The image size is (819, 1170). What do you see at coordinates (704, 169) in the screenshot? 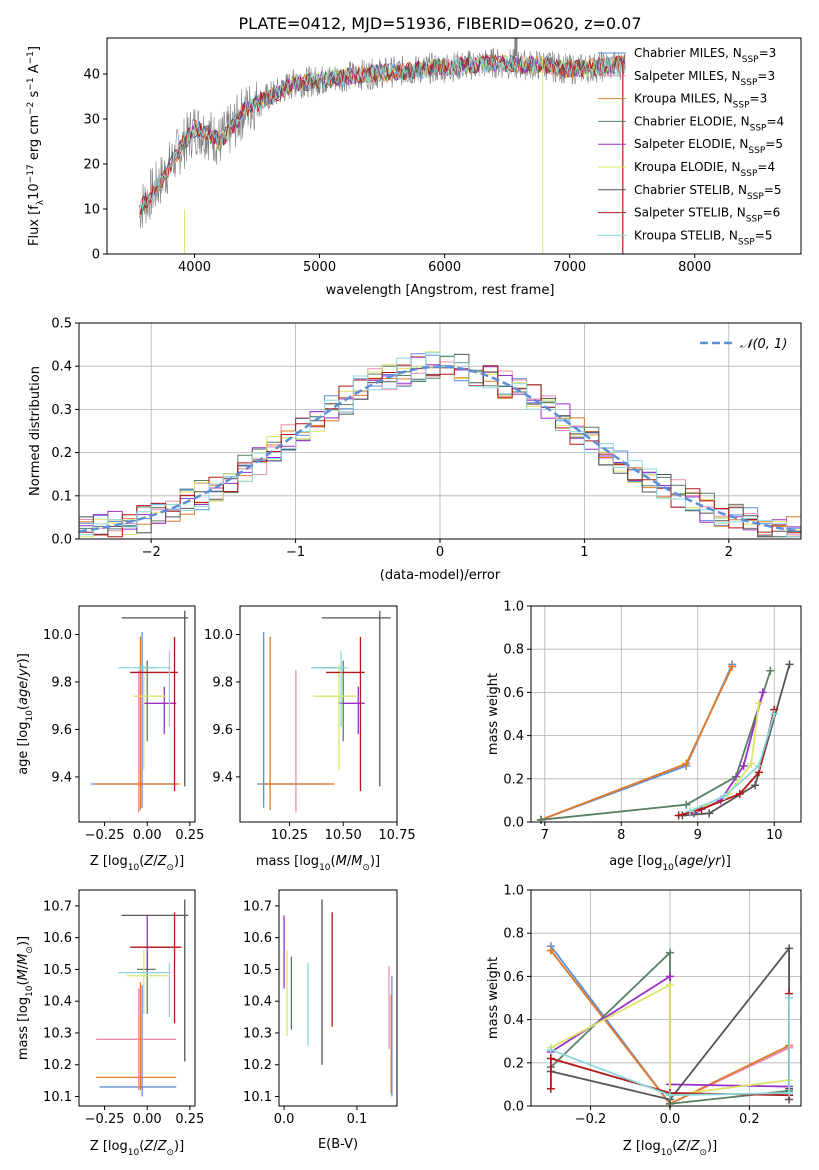
I see `legend-label: Kroupa ELODIE, NSSP=4` at bounding box center [704, 169].